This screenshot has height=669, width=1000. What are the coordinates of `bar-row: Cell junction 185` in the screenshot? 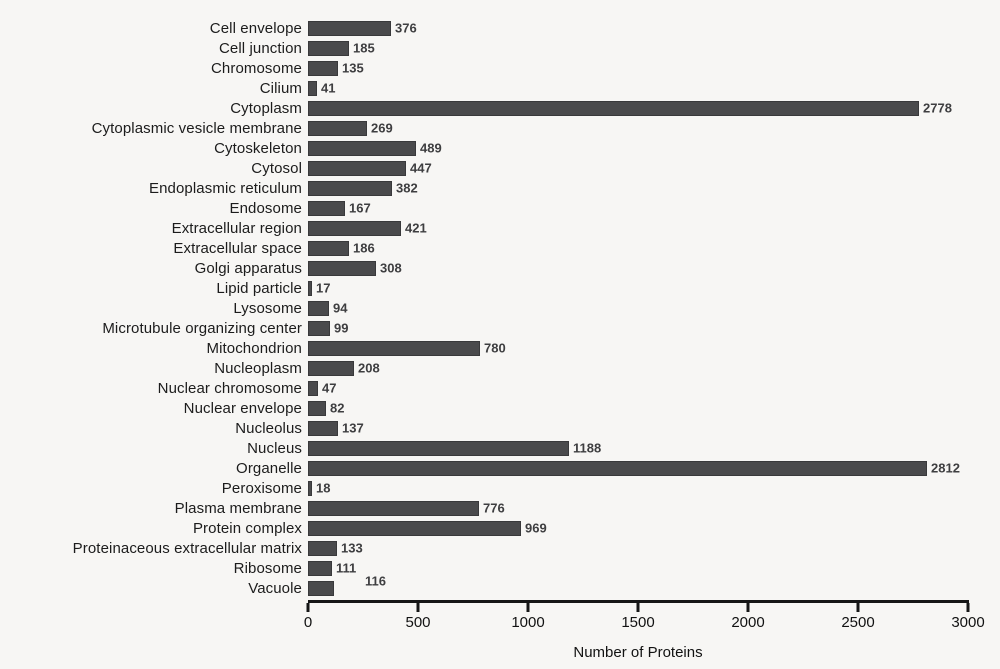 It's located at (500, 48).